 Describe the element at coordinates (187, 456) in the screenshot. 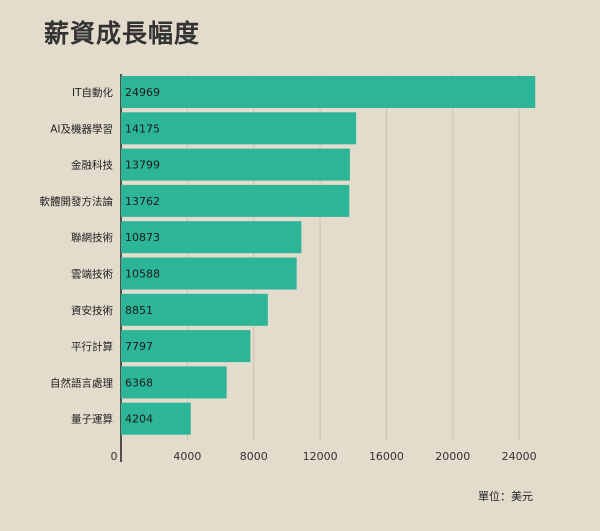

I see `x-tick-label: 4000` at that location.